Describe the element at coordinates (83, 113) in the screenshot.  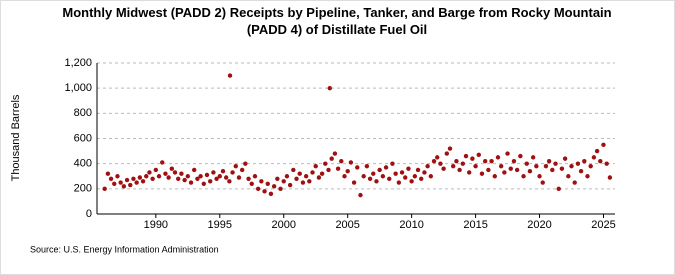
I see `y-tick-label: 800` at that location.